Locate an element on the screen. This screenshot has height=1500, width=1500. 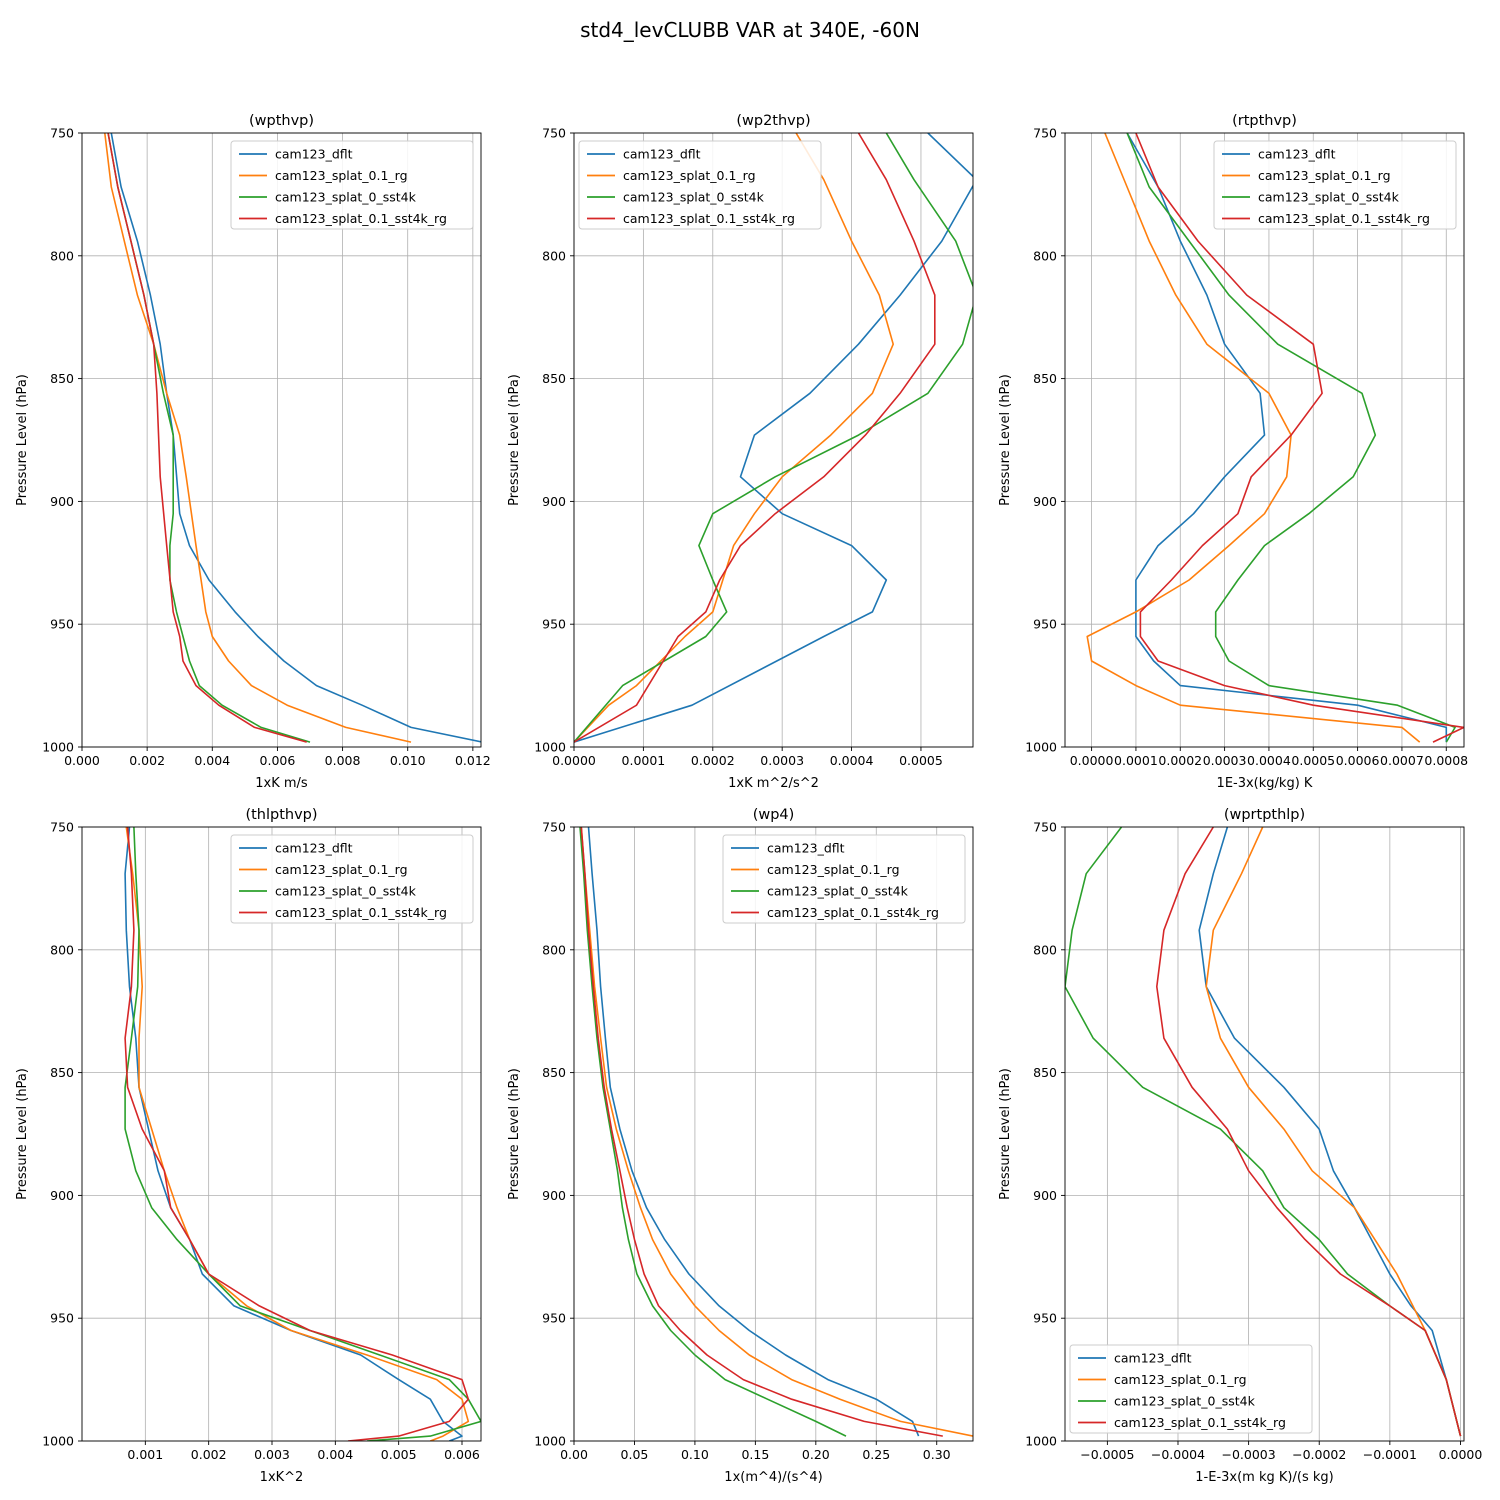
figure-suptitle: std4_levCLUBB VAR at 340E, -60N is located at coordinates (750, 30).